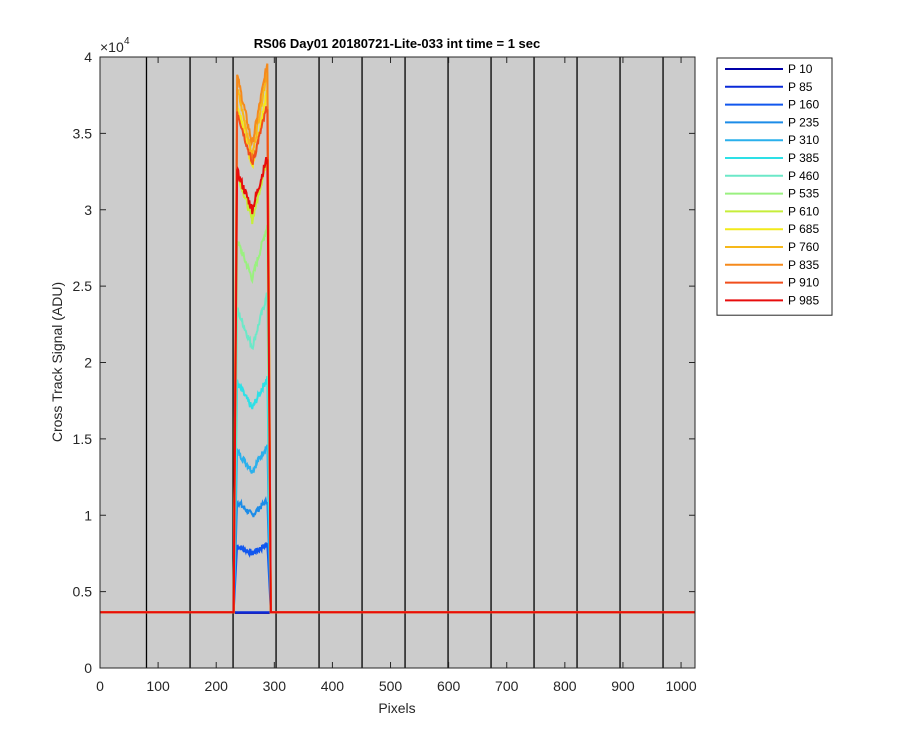 The image size is (900, 750). Describe the element at coordinates (803, 158) in the screenshot. I see `legend-label: P 385` at that location.